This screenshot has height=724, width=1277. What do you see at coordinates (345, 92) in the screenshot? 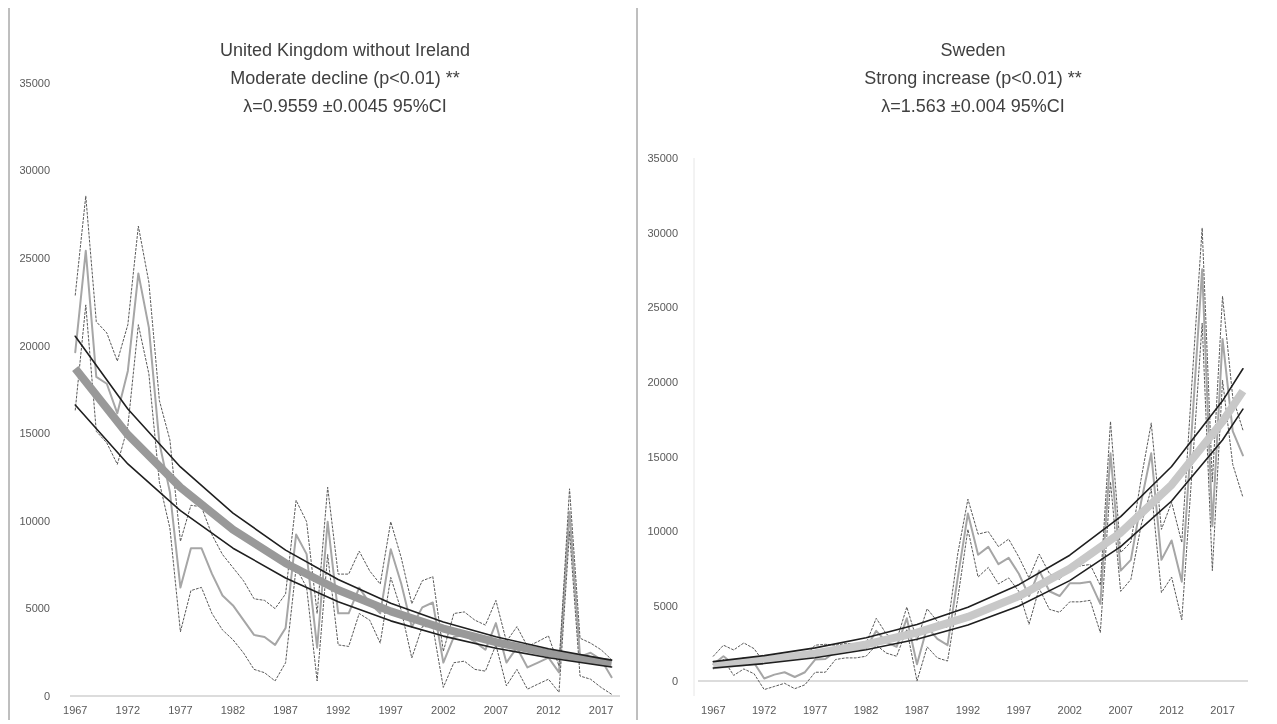
I see `chart-subtitle: Moderate decline (p<0.01) ** λ=0.9559 ±0.0045 95%CI` at bounding box center [345, 92].